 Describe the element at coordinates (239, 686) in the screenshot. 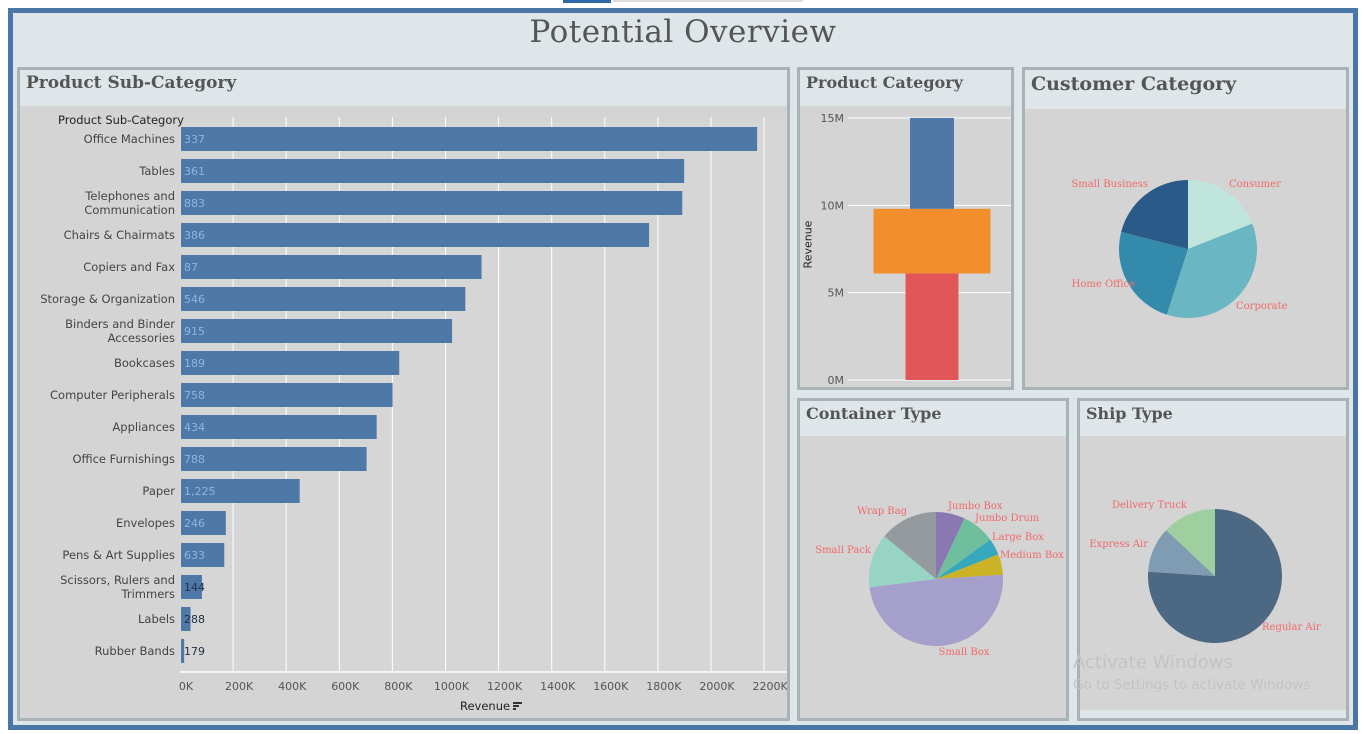

I see `x-tick-label: 200K` at that location.